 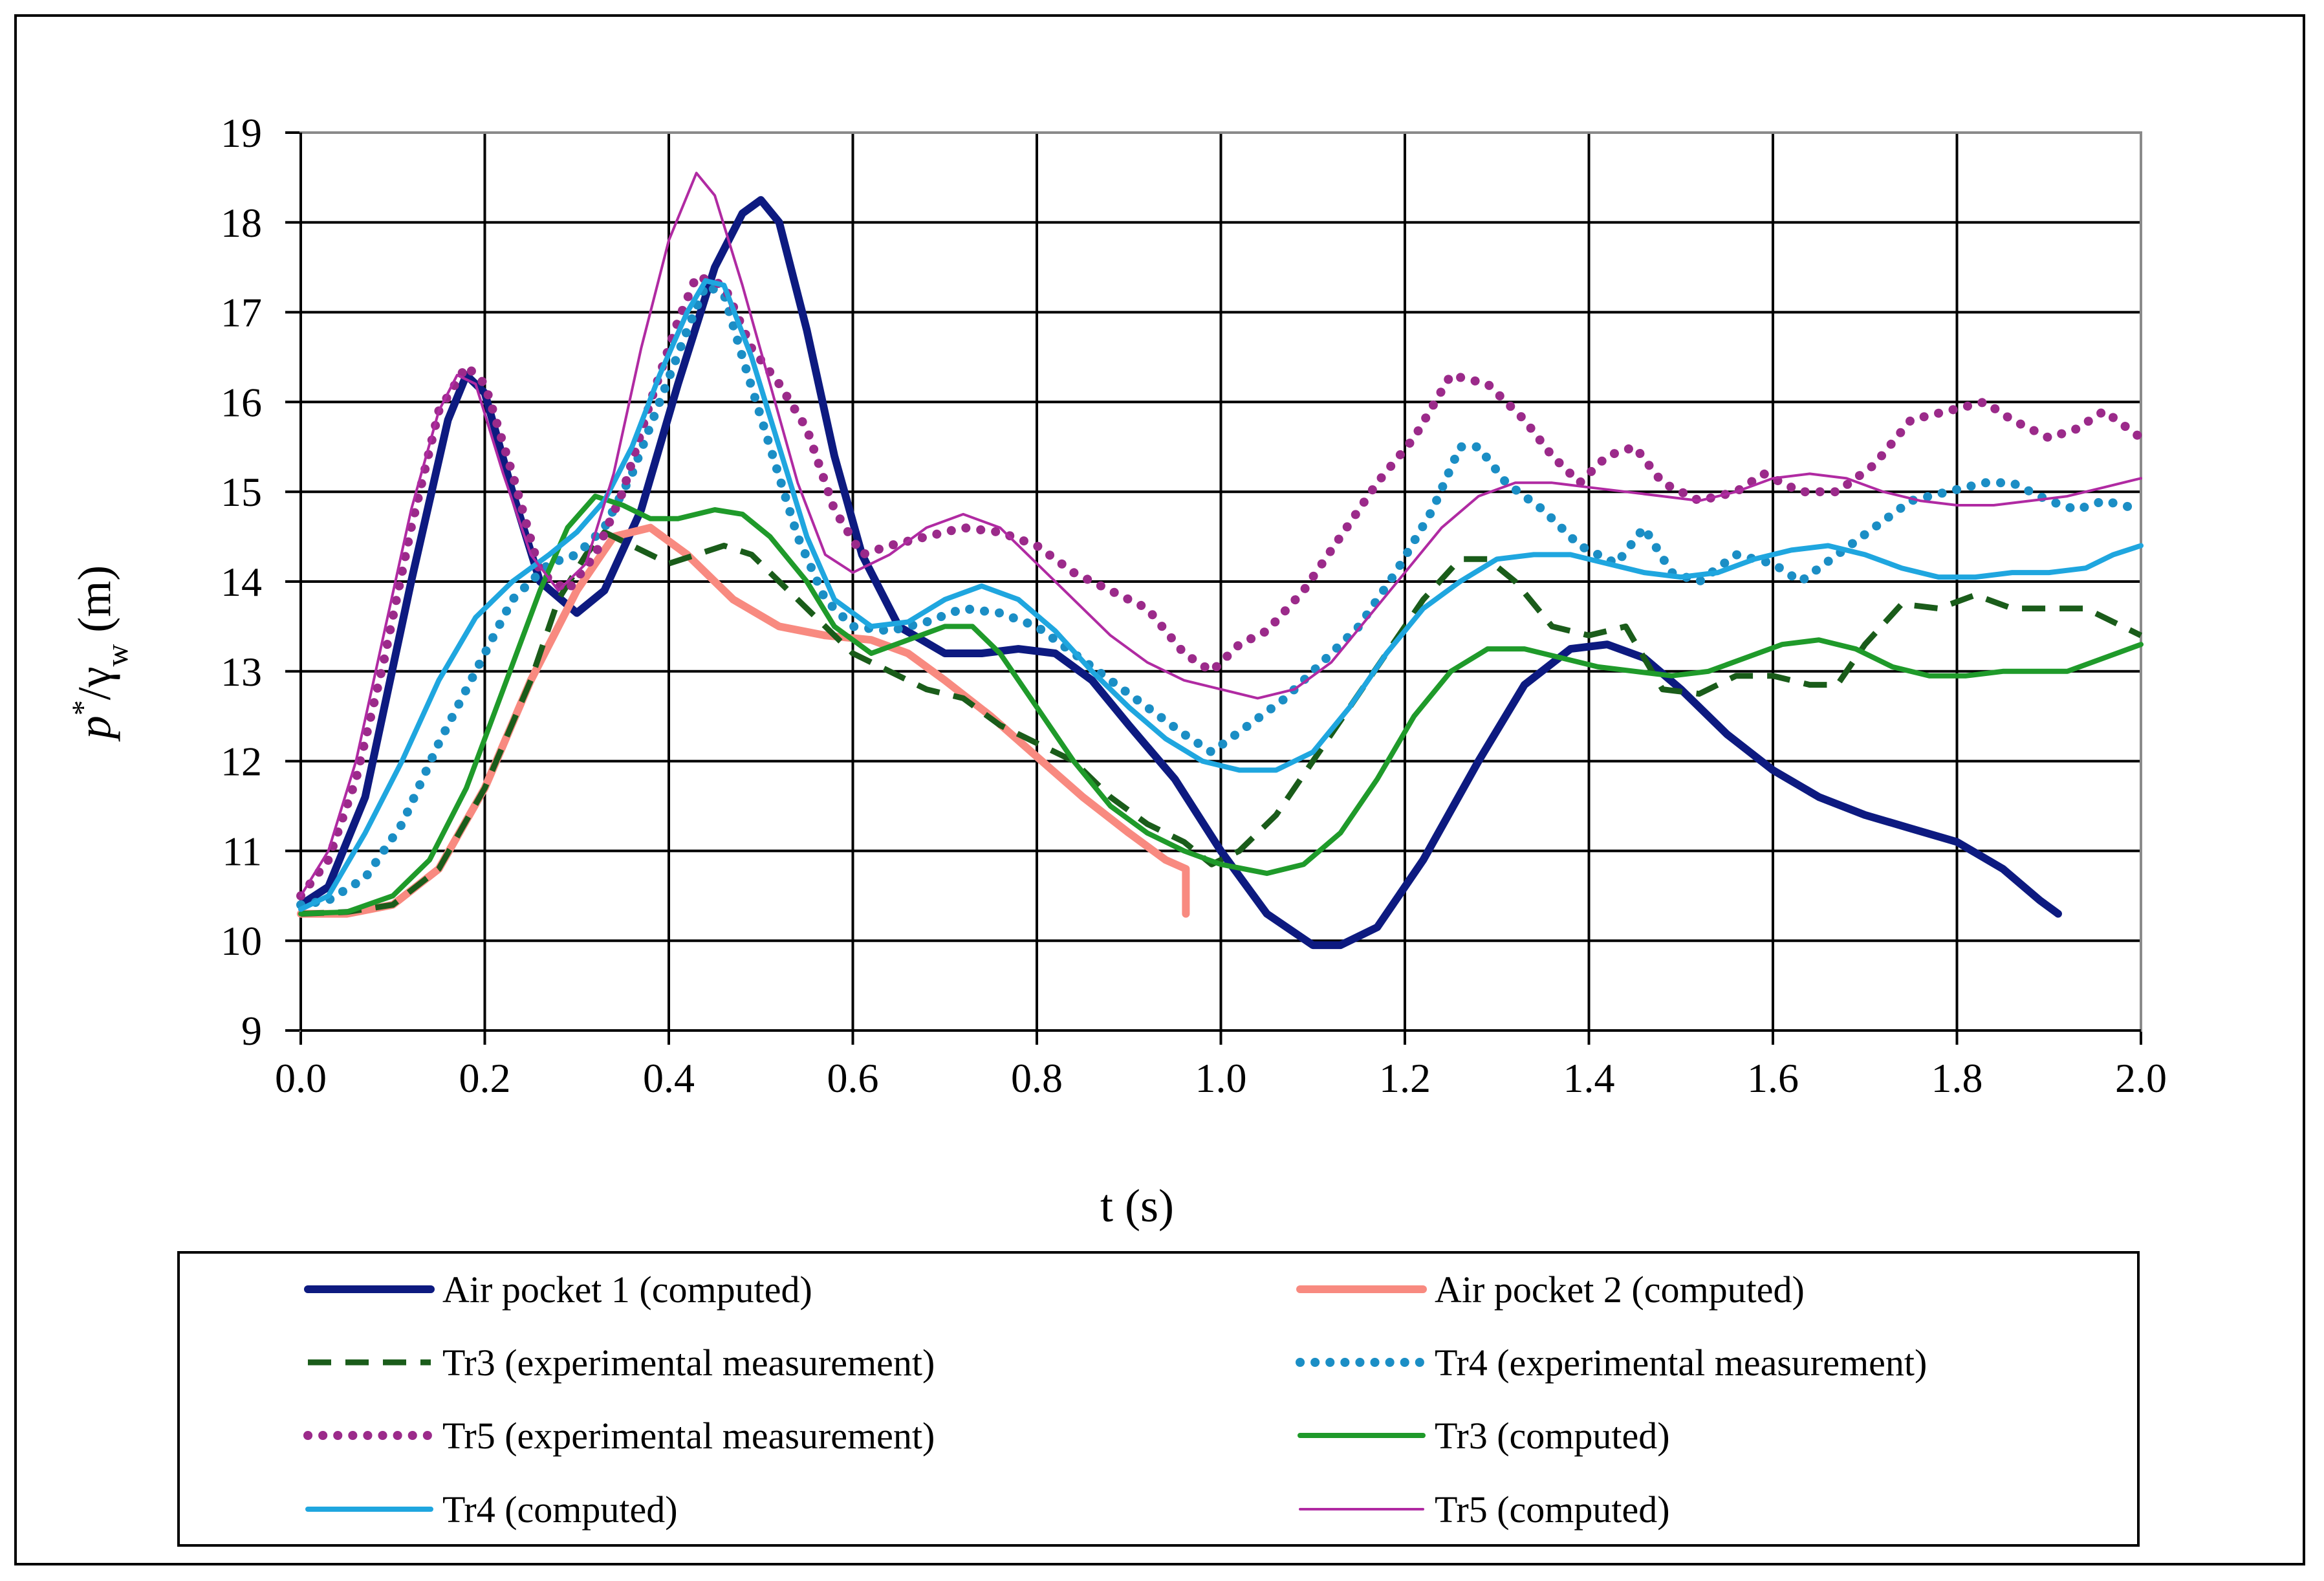 I want to click on y-axis-title-base: p, so click(x=94, y=729).